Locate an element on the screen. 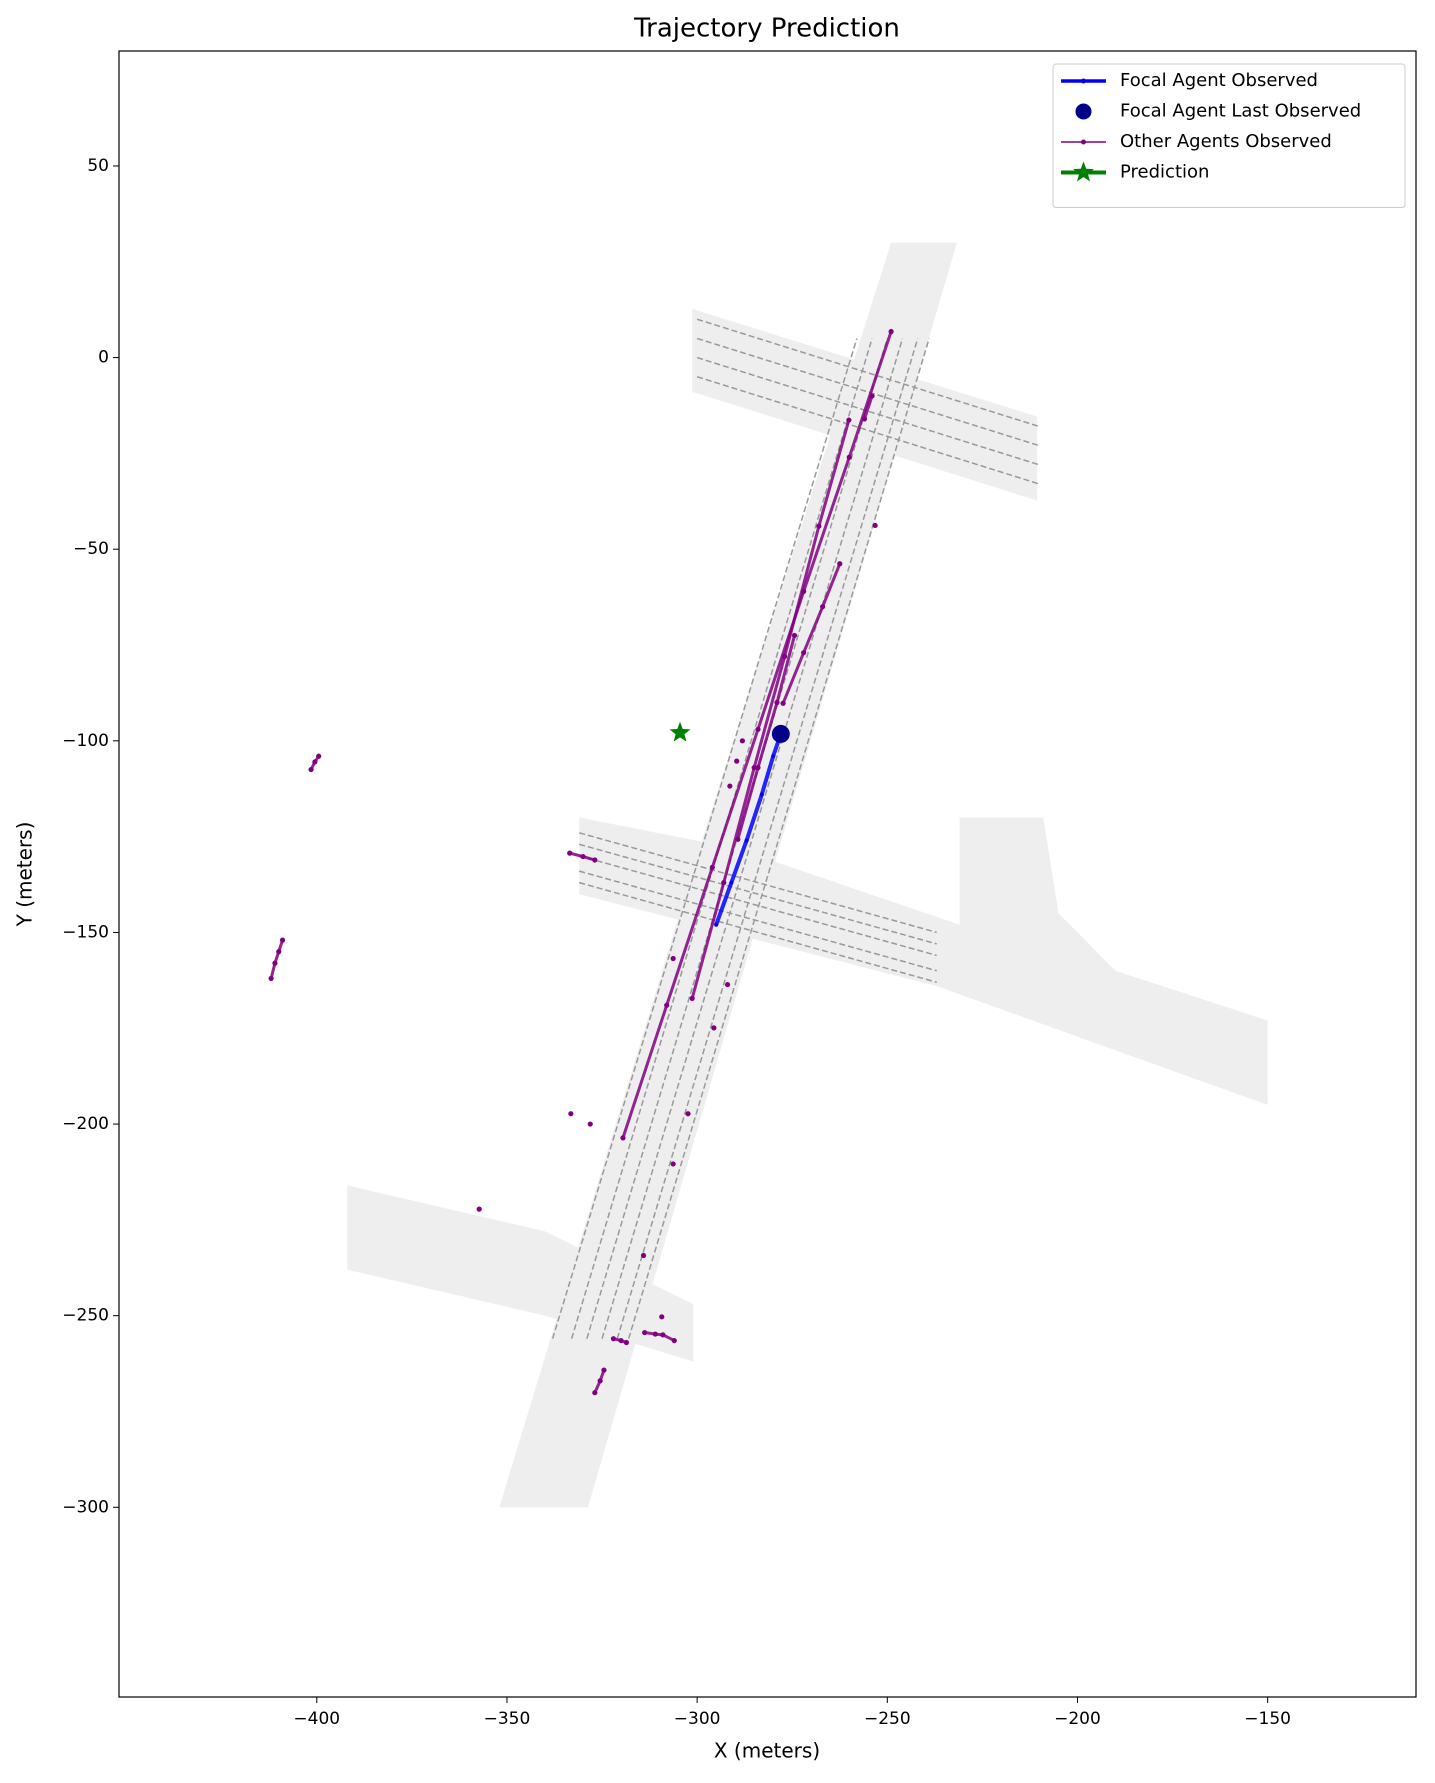  y-tick-label: 0 is located at coordinates (103, 358).